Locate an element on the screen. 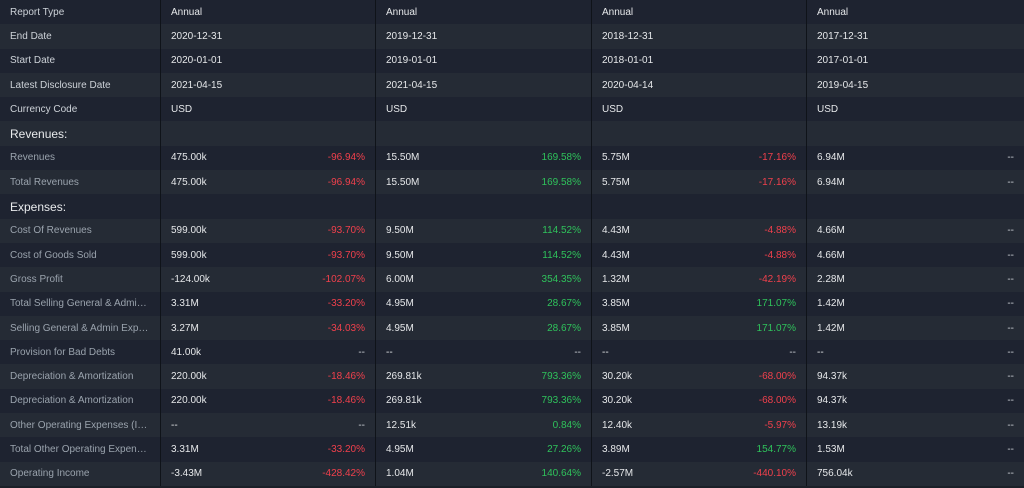  cell-change: -5.97% is located at coordinates (780, 425).